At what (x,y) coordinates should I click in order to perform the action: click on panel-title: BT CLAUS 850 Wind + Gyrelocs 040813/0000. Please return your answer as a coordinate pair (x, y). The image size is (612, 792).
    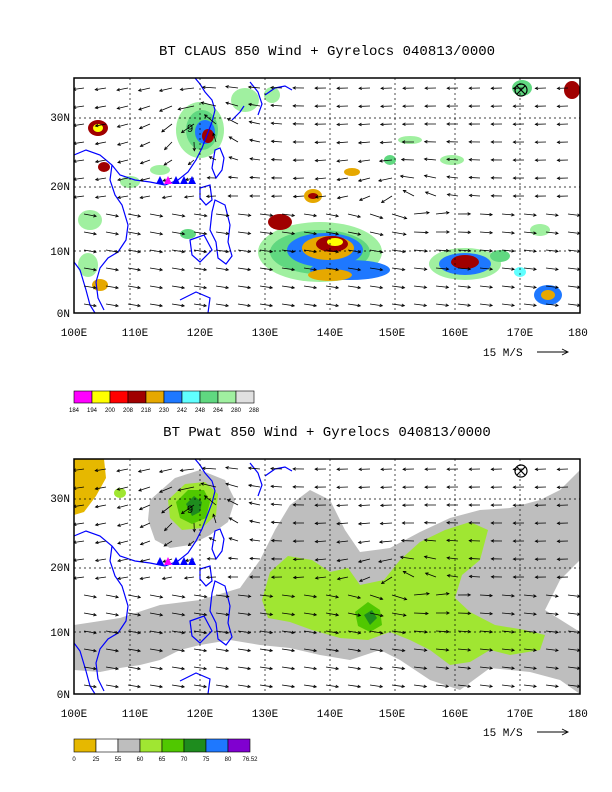
    Looking at the image, I should click on (327, 52).